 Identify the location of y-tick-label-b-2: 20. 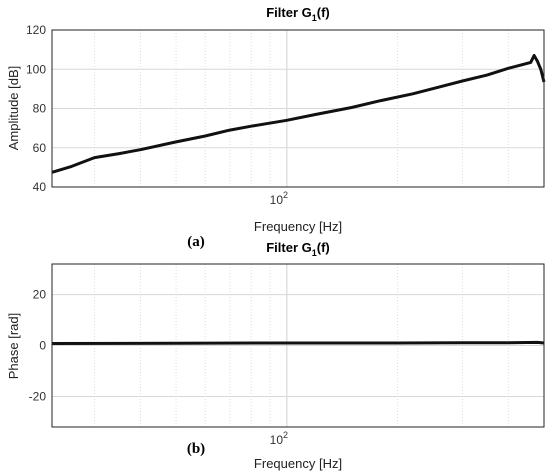
(40, 295).